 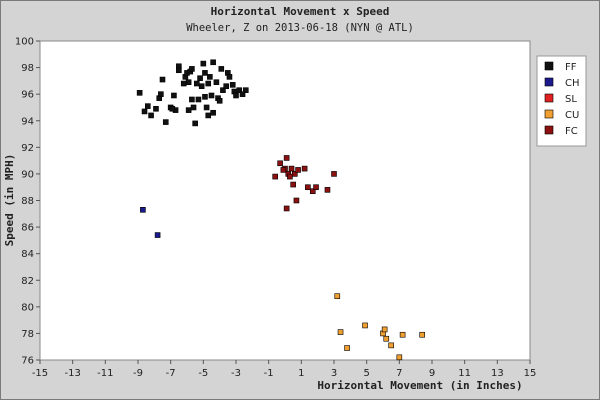 What do you see at coordinates (236, 373) in the screenshot?
I see `x-tick-label: -3` at bounding box center [236, 373].